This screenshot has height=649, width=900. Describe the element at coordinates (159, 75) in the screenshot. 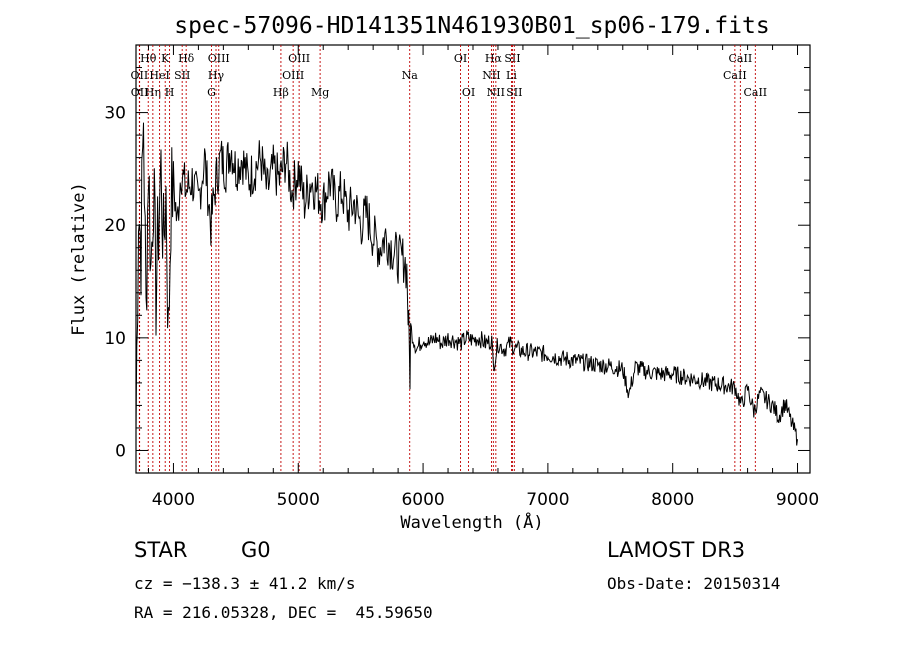

I see `spectral-line-label: HeI` at that location.